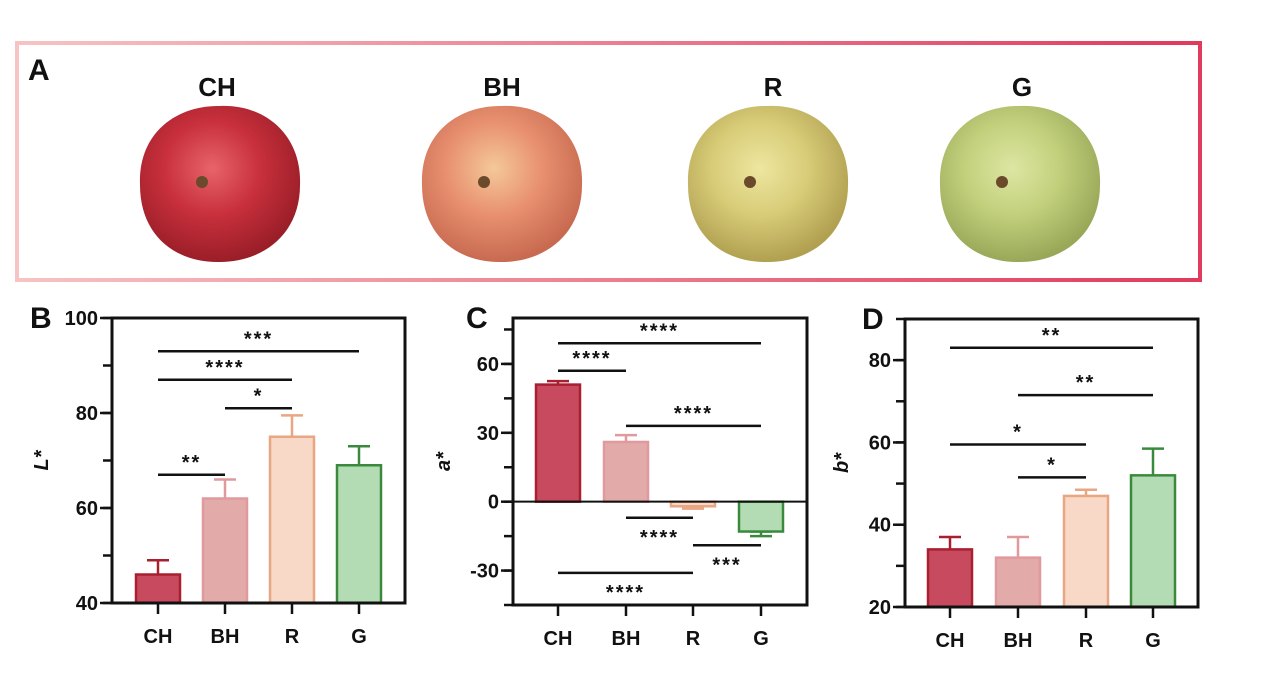 The image size is (1269, 683). What do you see at coordinates (444, 461) in the screenshot?
I see `y-axis-label: a*` at bounding box center [444, 461].